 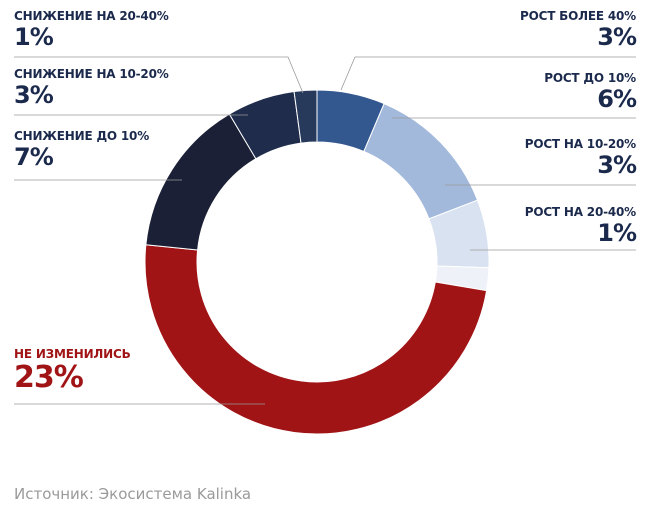 What do you see at coordinates (580, 158) in the screenshot?
I see `slice-label-3: РОСТ НА 10-20% 3%` at bounding box center [580, 158].